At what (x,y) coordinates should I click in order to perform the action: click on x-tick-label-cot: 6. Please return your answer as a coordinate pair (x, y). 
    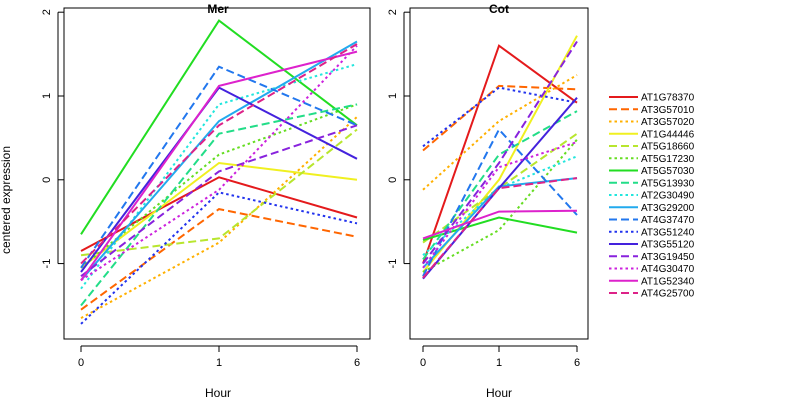
    Looking at the image, I should click on (577, 363).